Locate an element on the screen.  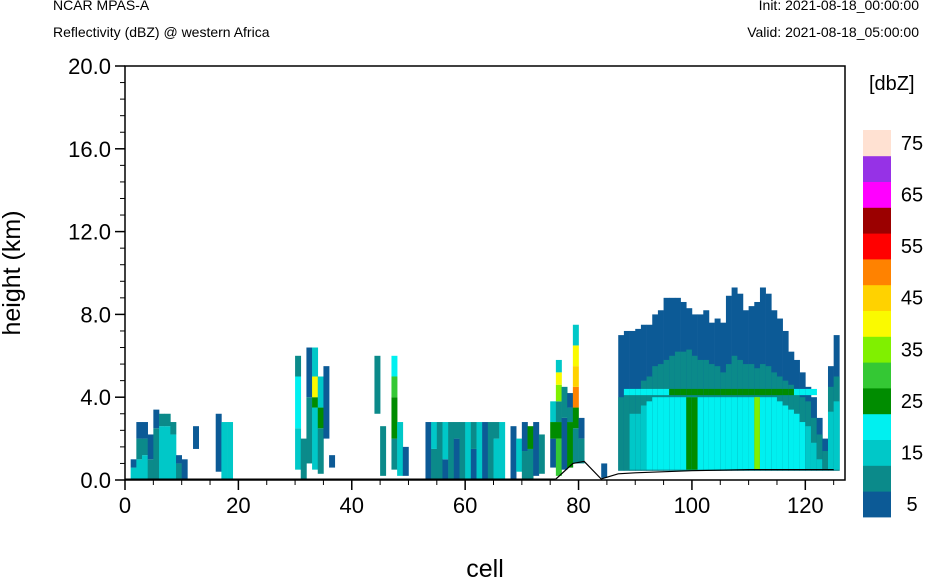
terrain-profile is located at coordinates (479, 470).